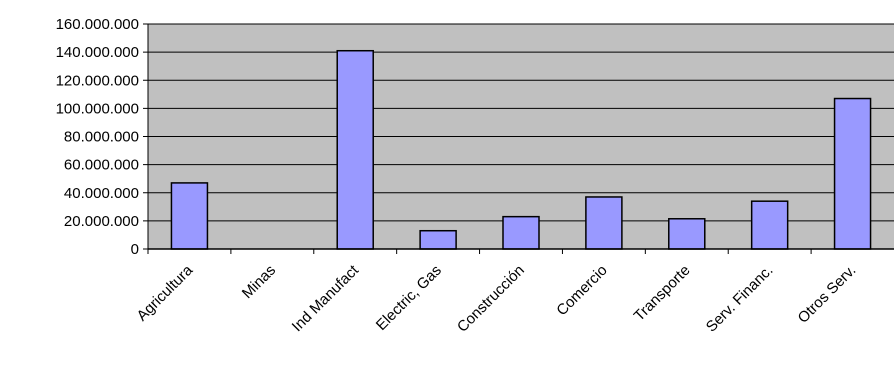 The height and width of the screenshot is (375, 894). What do you see at coordinates (97, 108) in the screenshot?
I see `y-tick-label: 100.000.000` at bounding box center [97, 108].